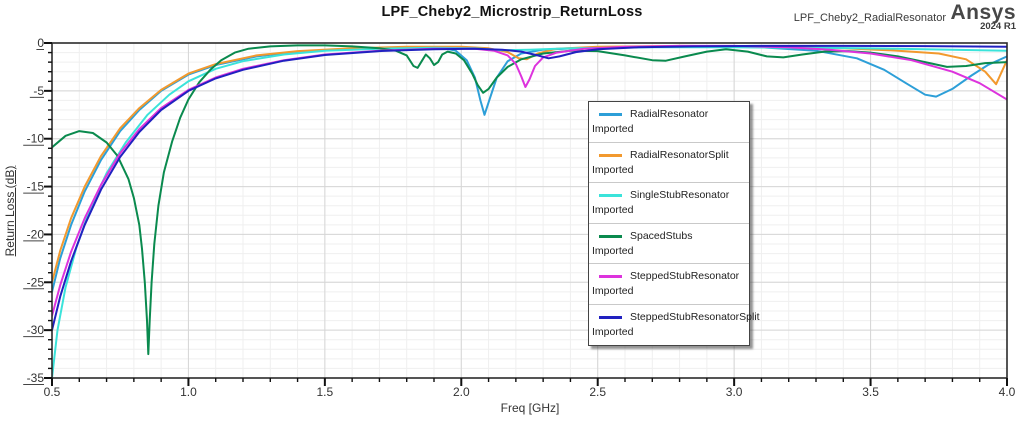 This screenshot has height=421, width=1024. I want to click on y-tick-label: -35, so click(36, 378).